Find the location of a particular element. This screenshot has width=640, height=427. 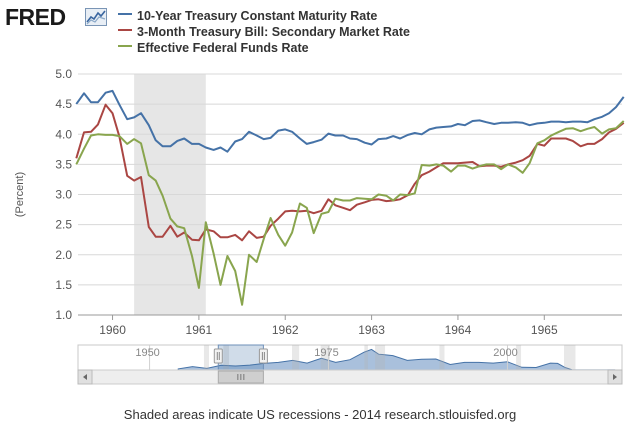

legend-label: Effective Federal Funds Rate is located at coordinates (223, 48).